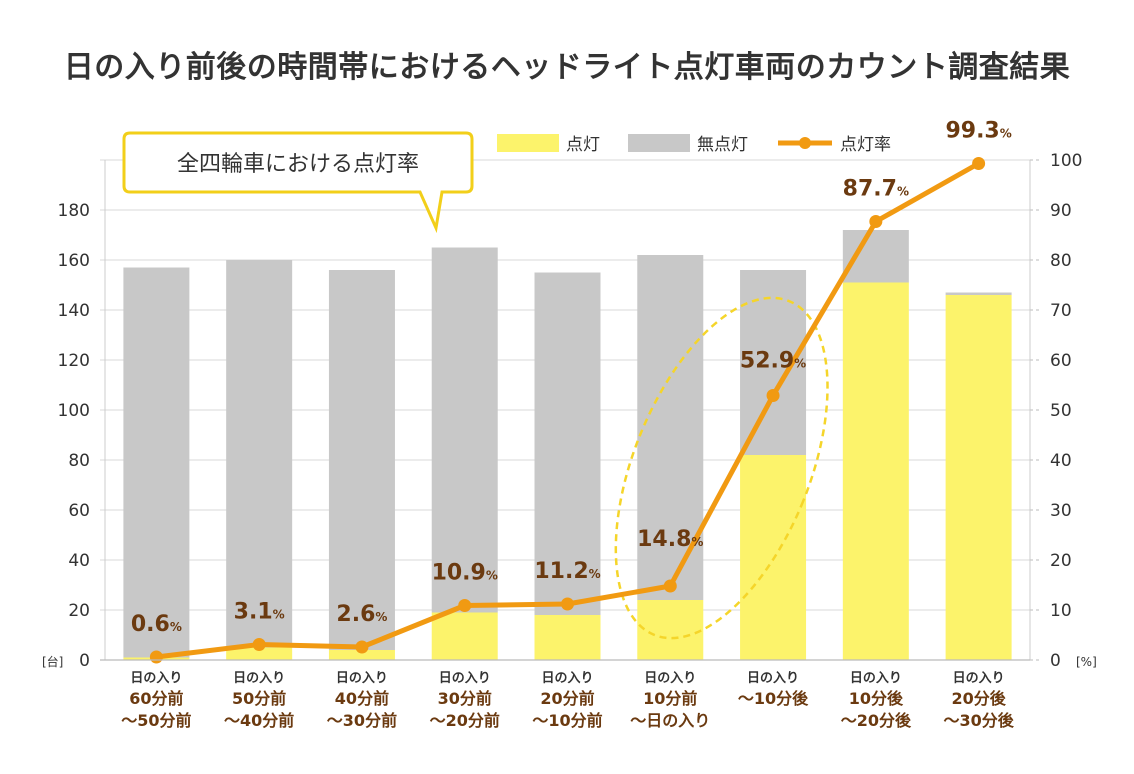 This screenshot has height=774, width=1134. I want to click on category-label: 〜20分後, so click(876, 720).